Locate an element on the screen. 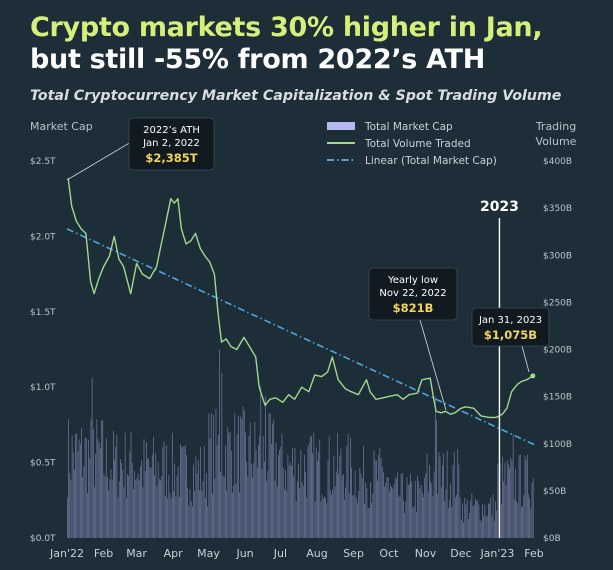 The height and width of the screenshot is (570, 613). right-axis-tick: $250B is located at coordinates (557, 303).